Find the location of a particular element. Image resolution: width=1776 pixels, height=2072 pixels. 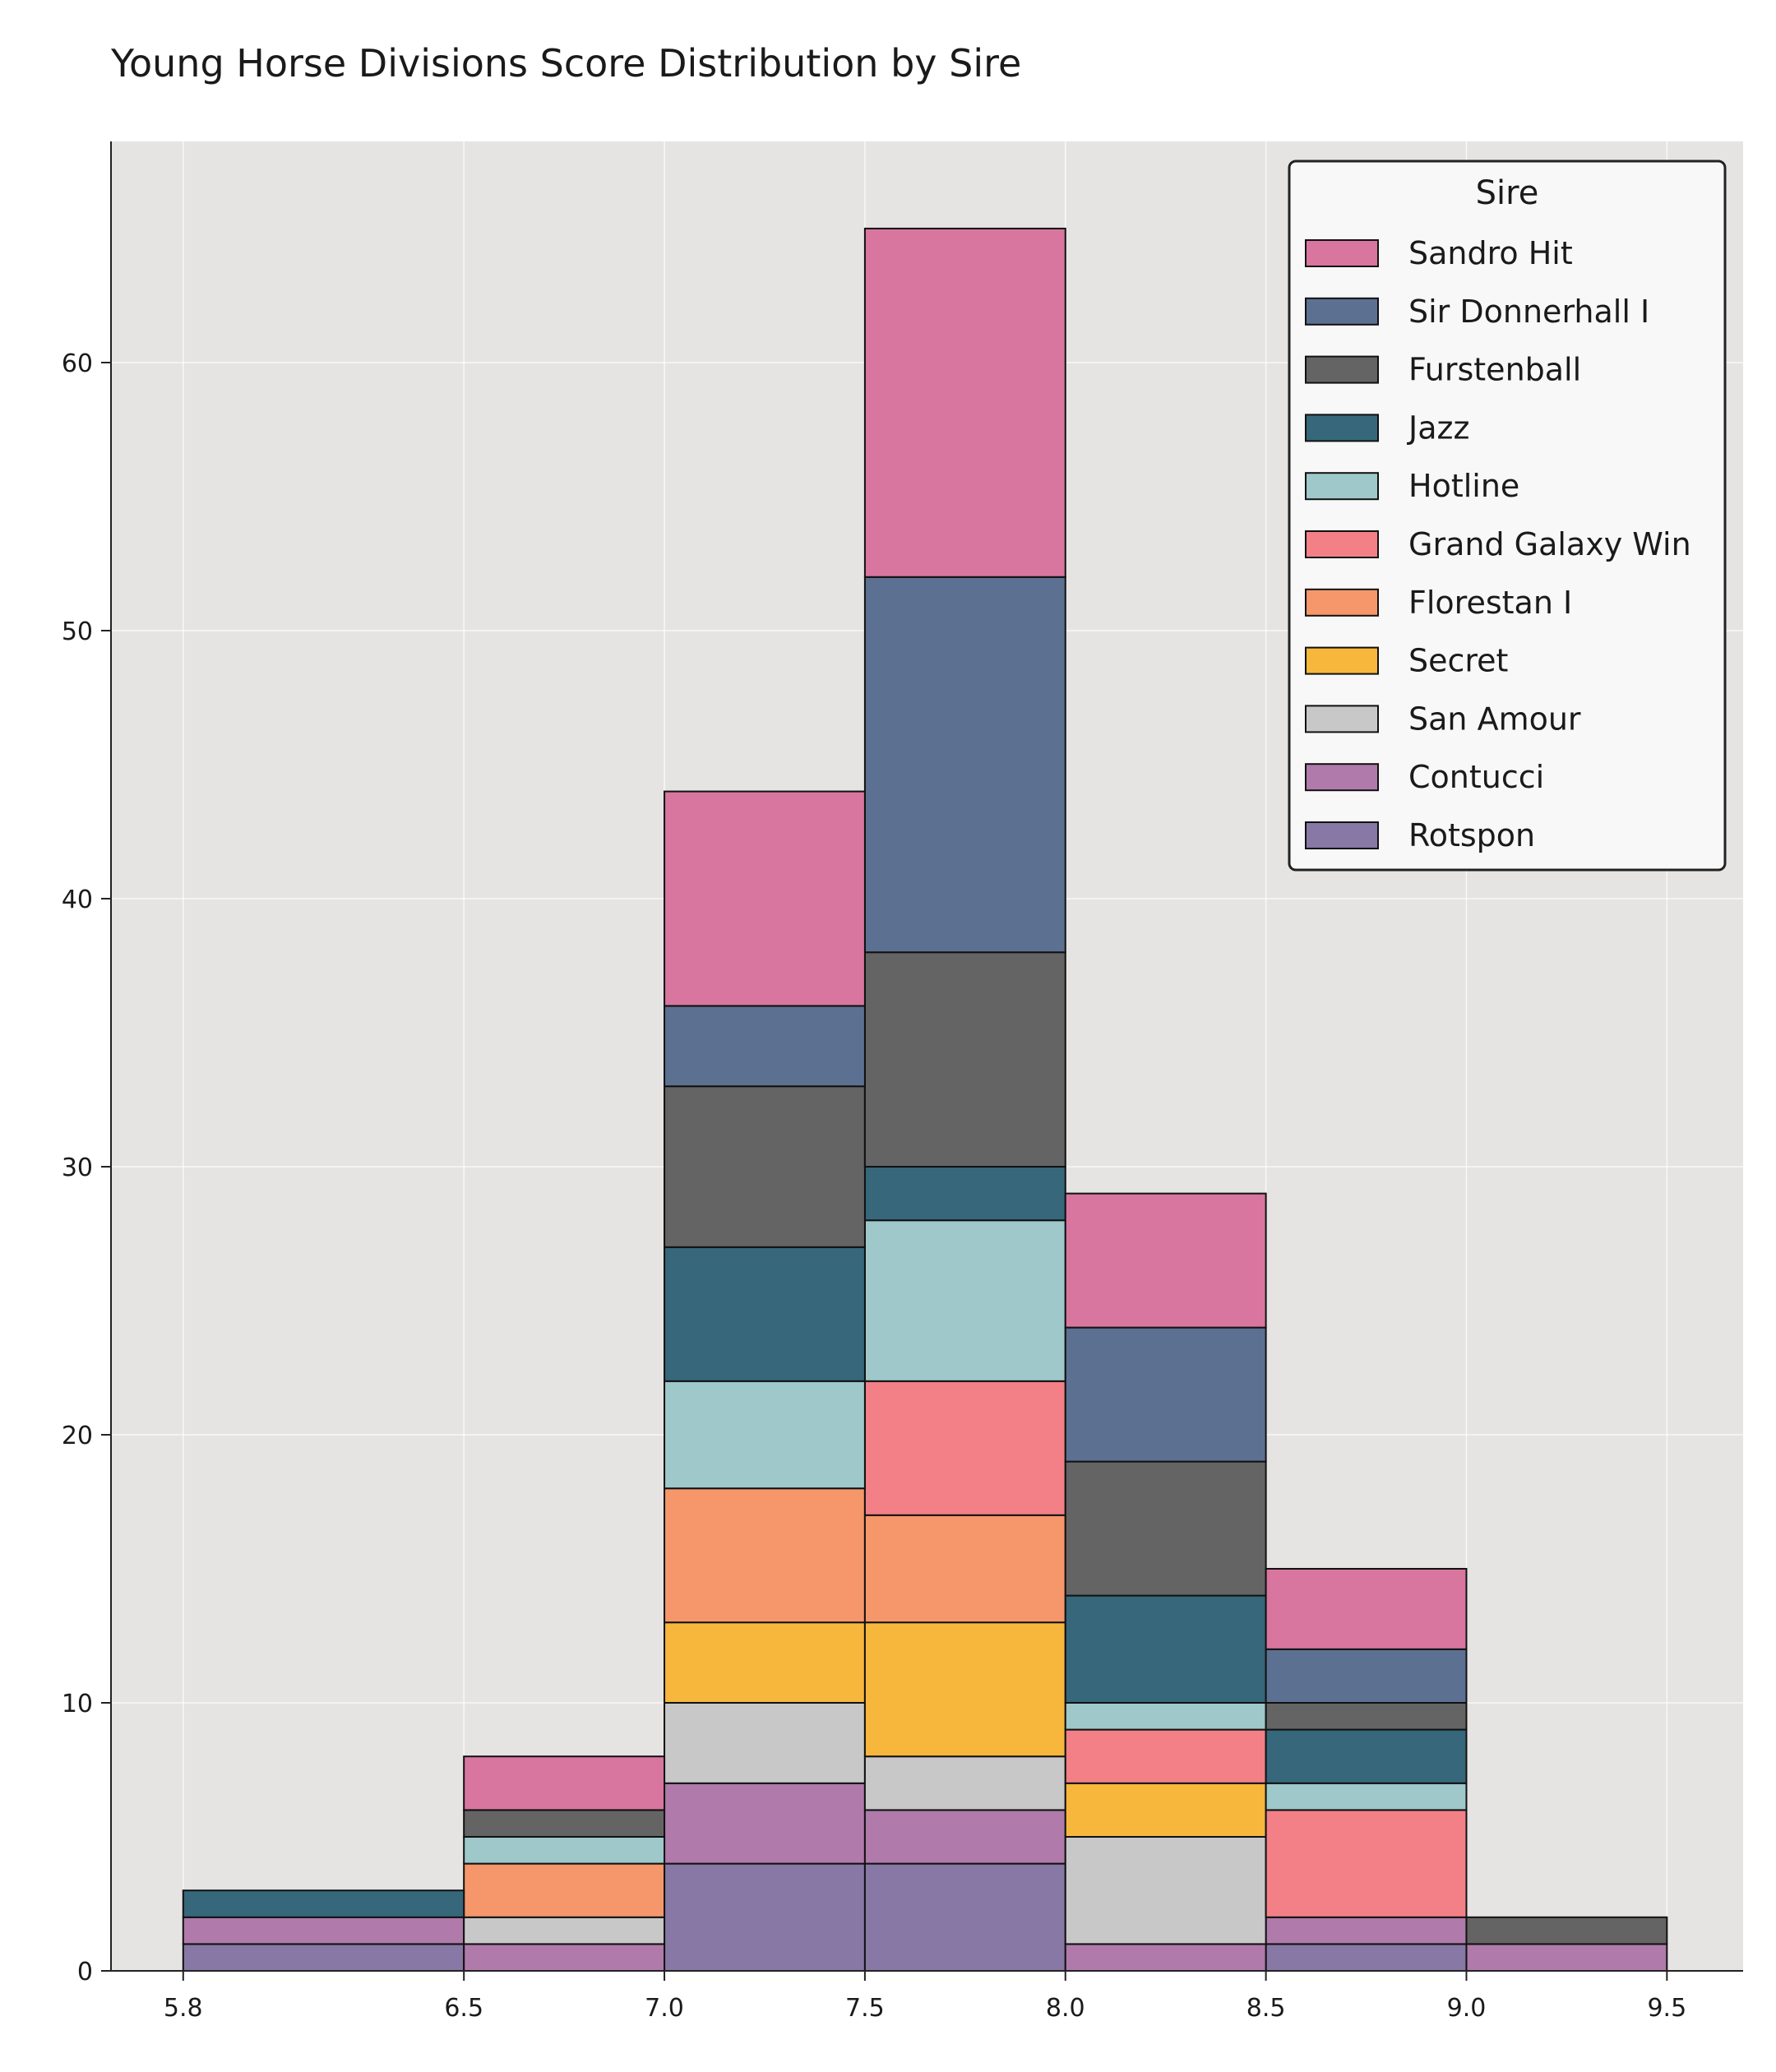

legend-swatch-secret is located at coordinates (1342, 660).